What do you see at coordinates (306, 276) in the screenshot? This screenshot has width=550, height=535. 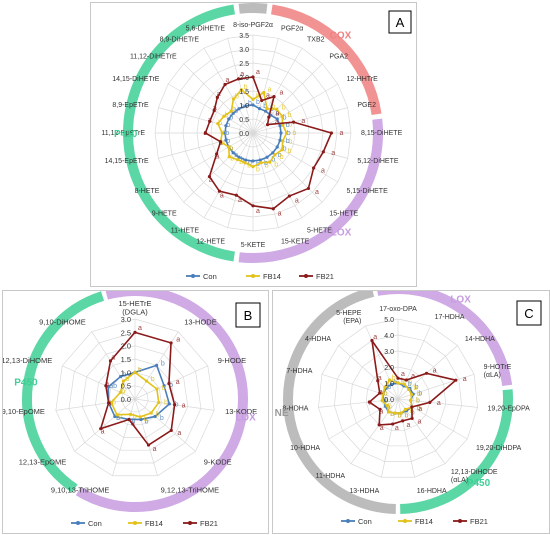 I see `legend-marker-fb21` at bounding box center [306, 276].